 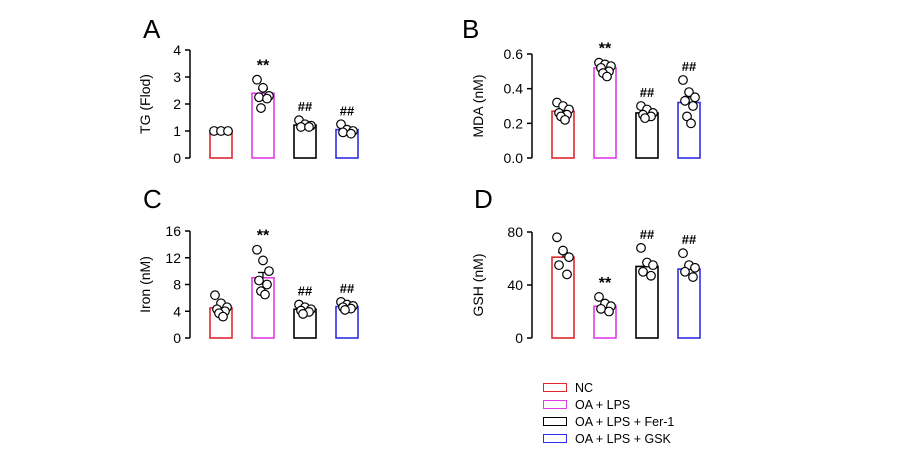 I want to click on legend-label-oa-lps: OA + LPS, so click(x=603, y=404).